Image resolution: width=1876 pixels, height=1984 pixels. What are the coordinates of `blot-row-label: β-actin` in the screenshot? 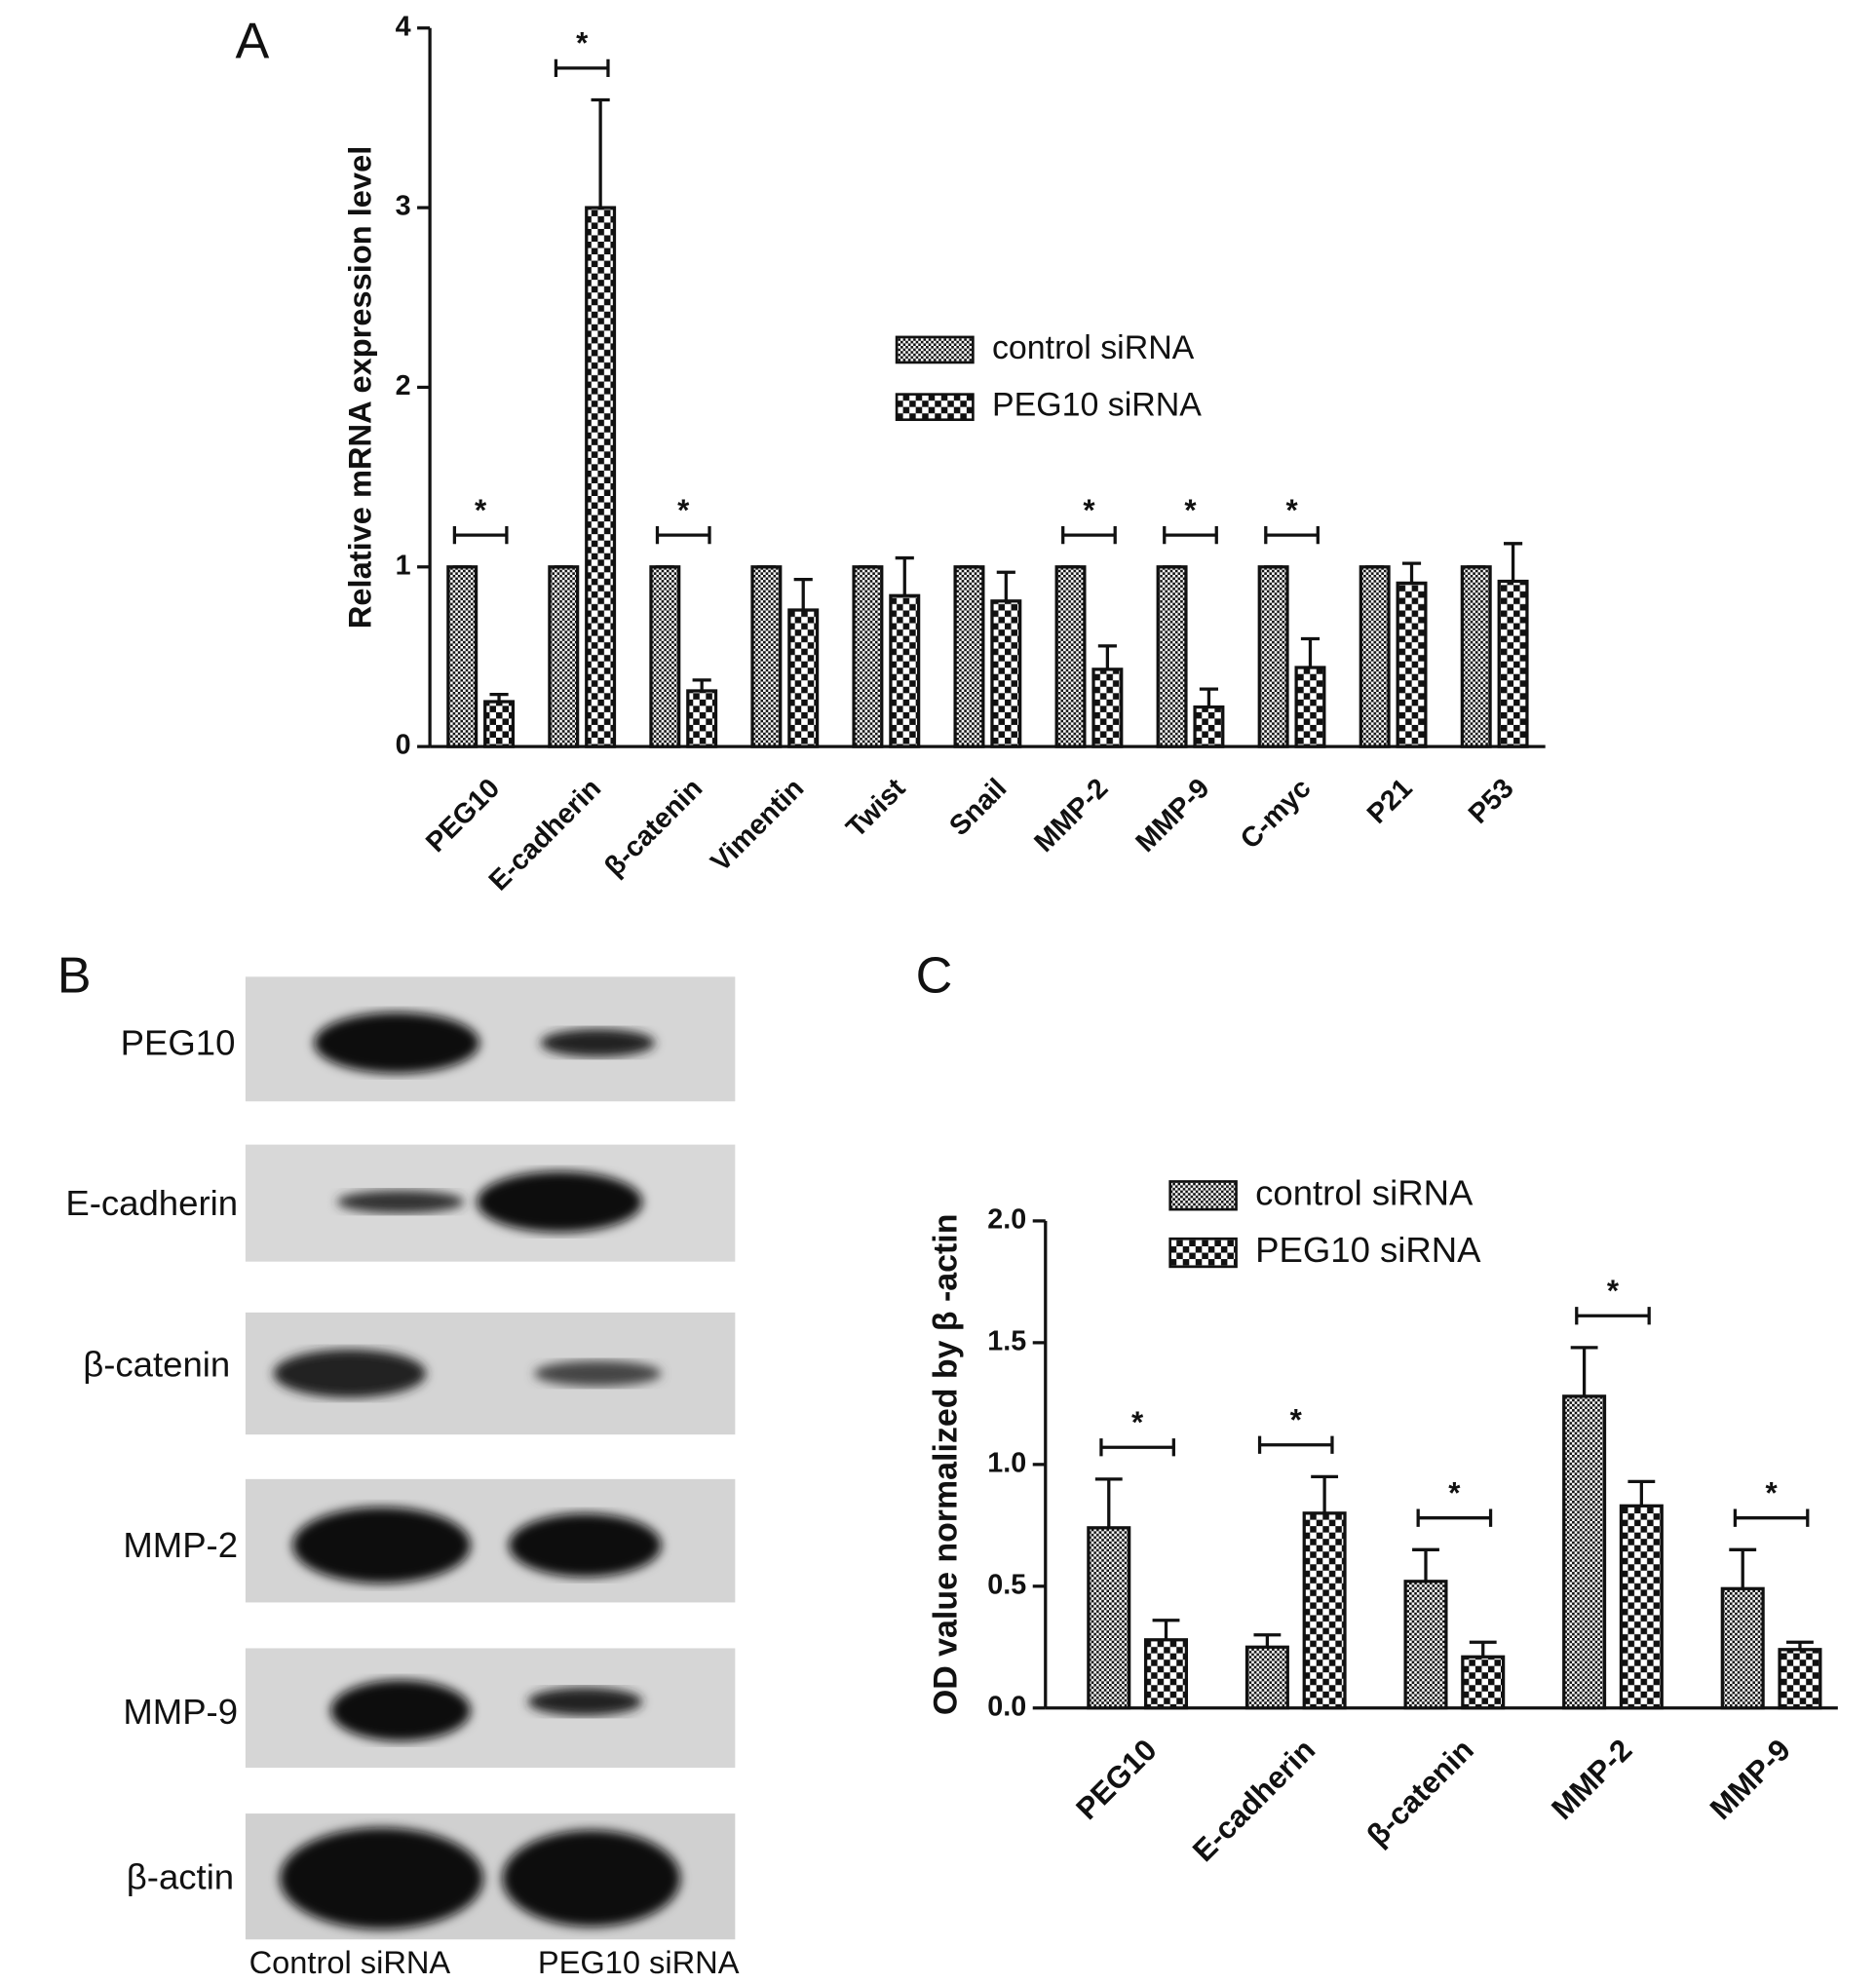 It's located at (180, 1877).